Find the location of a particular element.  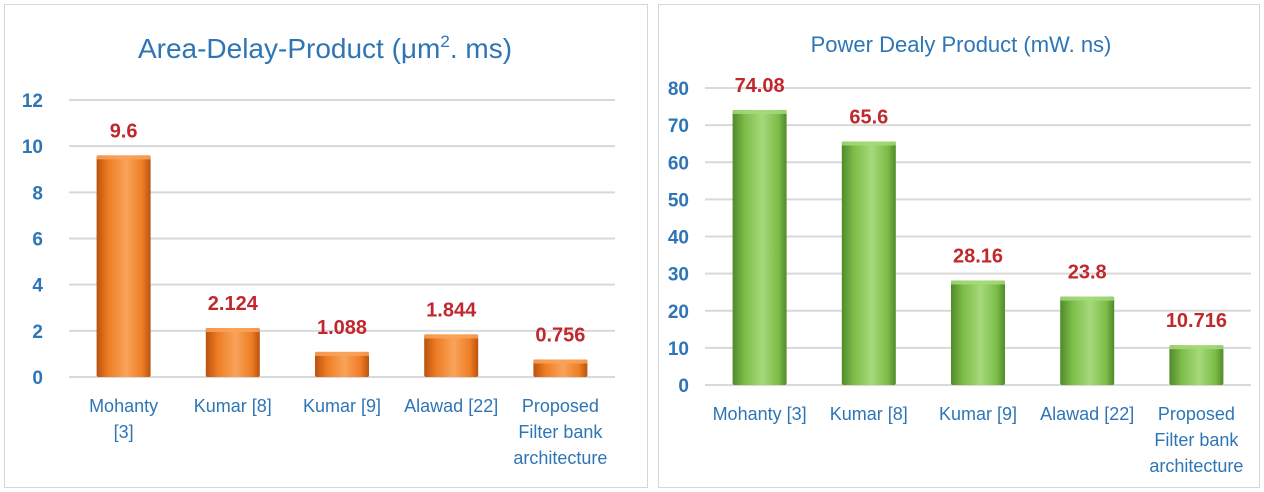

data-label: 9.6 is located at coordinates (124, 131).